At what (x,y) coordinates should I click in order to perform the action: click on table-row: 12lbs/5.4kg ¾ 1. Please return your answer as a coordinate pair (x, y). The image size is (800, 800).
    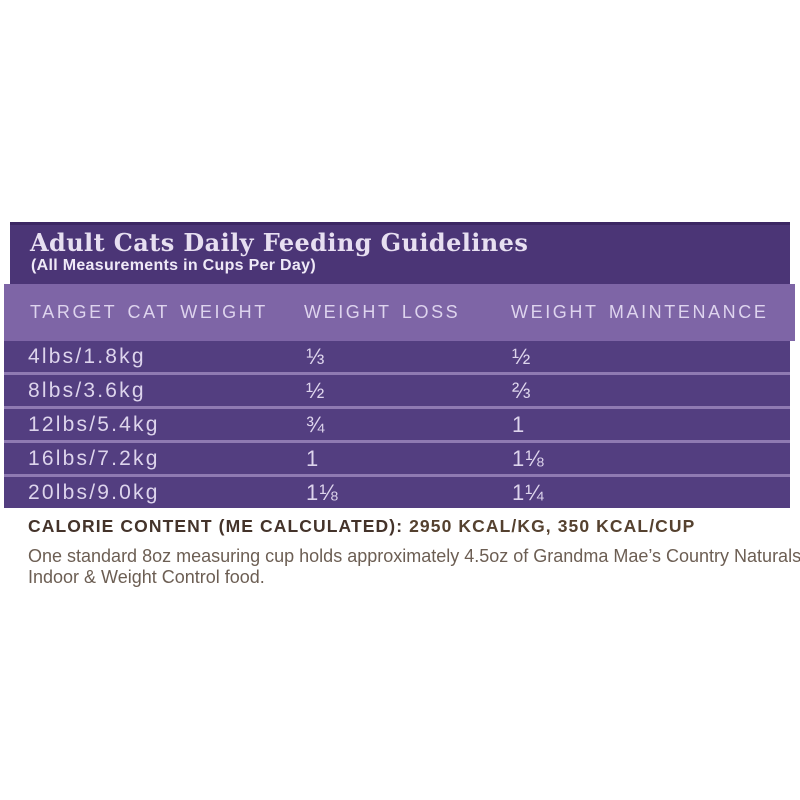
    Looking at the image, I should click on (397, 423).